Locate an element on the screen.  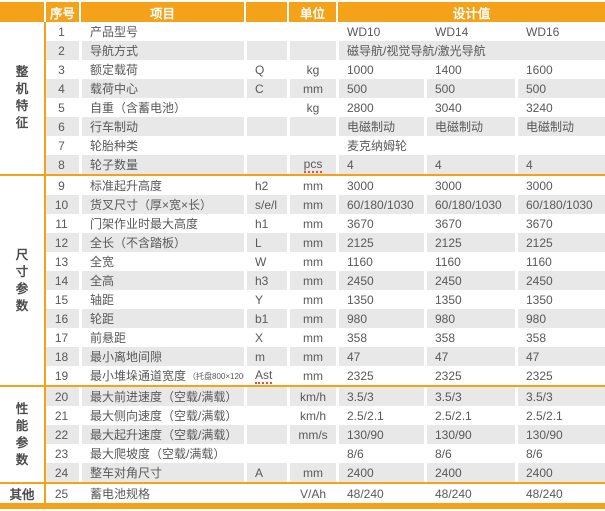
row-no-cell: 14 is located at coordinates (61, 280).